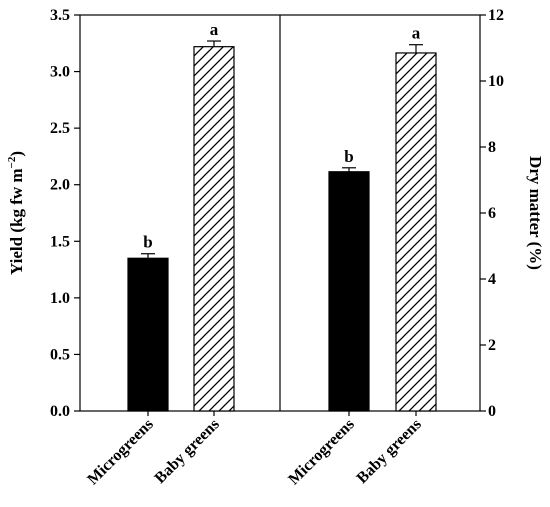 The image size is (550, 507). I want to click on y-tick-label: 1.0, so click(60, 298).